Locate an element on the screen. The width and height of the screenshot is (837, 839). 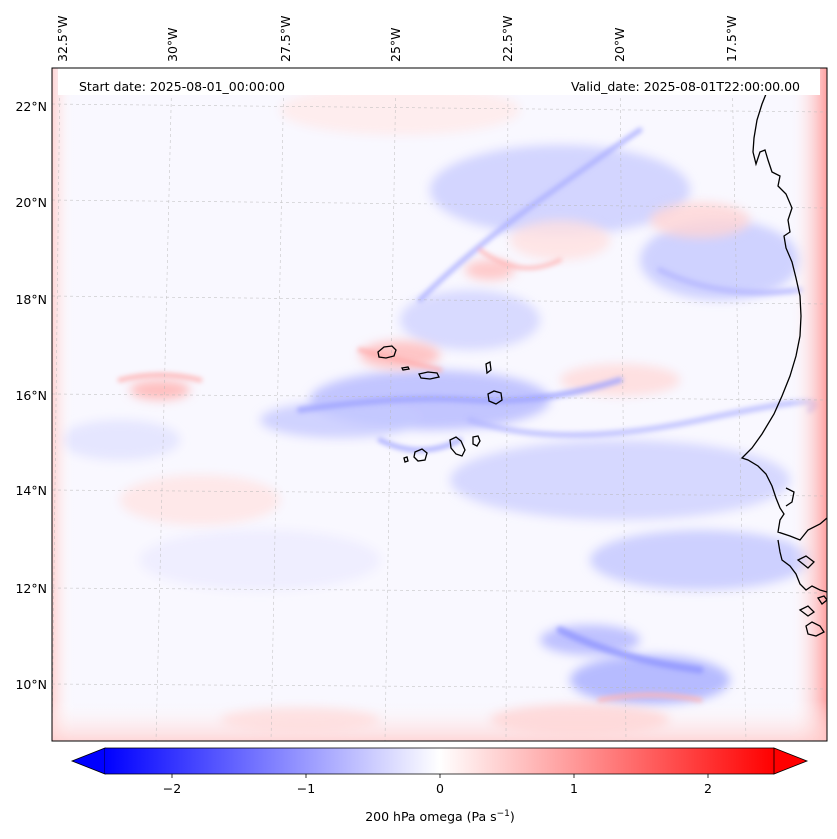
coast-cap-vert is located at coordinates (790, 497).